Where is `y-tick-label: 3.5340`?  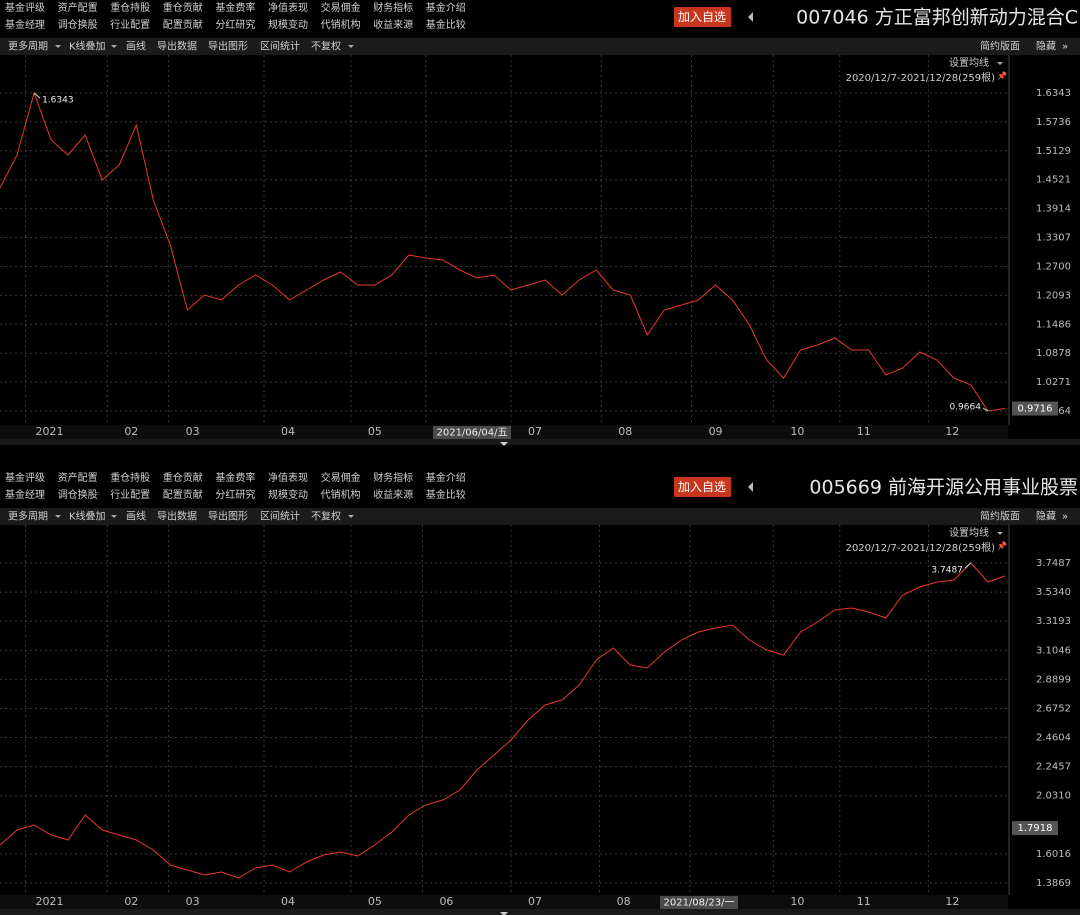
y-tick-label: 3.5340 is located at coordinates (1053, 592).